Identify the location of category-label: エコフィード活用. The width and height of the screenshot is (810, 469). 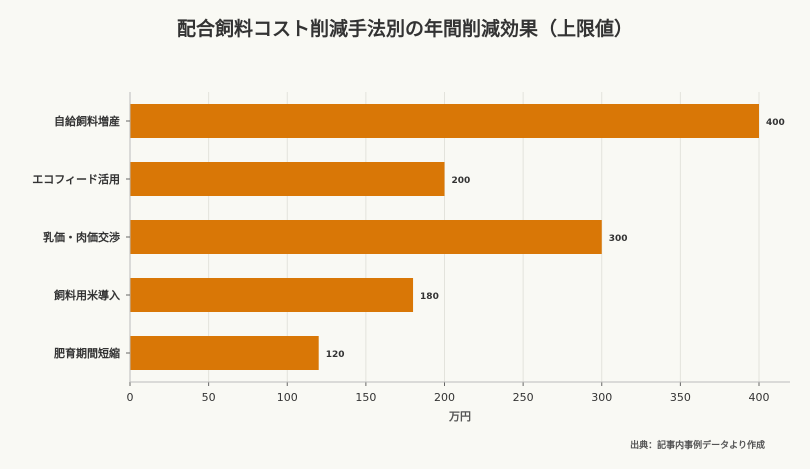
(76, 179).